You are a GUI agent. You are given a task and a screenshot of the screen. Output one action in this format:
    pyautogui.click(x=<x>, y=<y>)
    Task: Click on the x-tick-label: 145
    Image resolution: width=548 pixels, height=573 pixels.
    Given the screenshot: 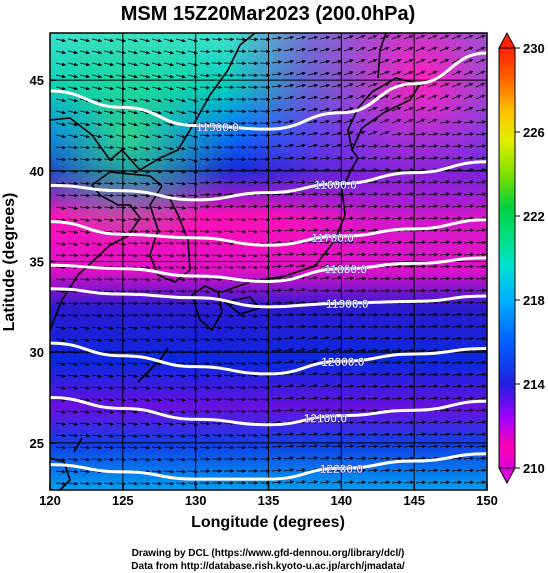 What is the action you would take?
    pyautogui.click(x=414, y=500)
    